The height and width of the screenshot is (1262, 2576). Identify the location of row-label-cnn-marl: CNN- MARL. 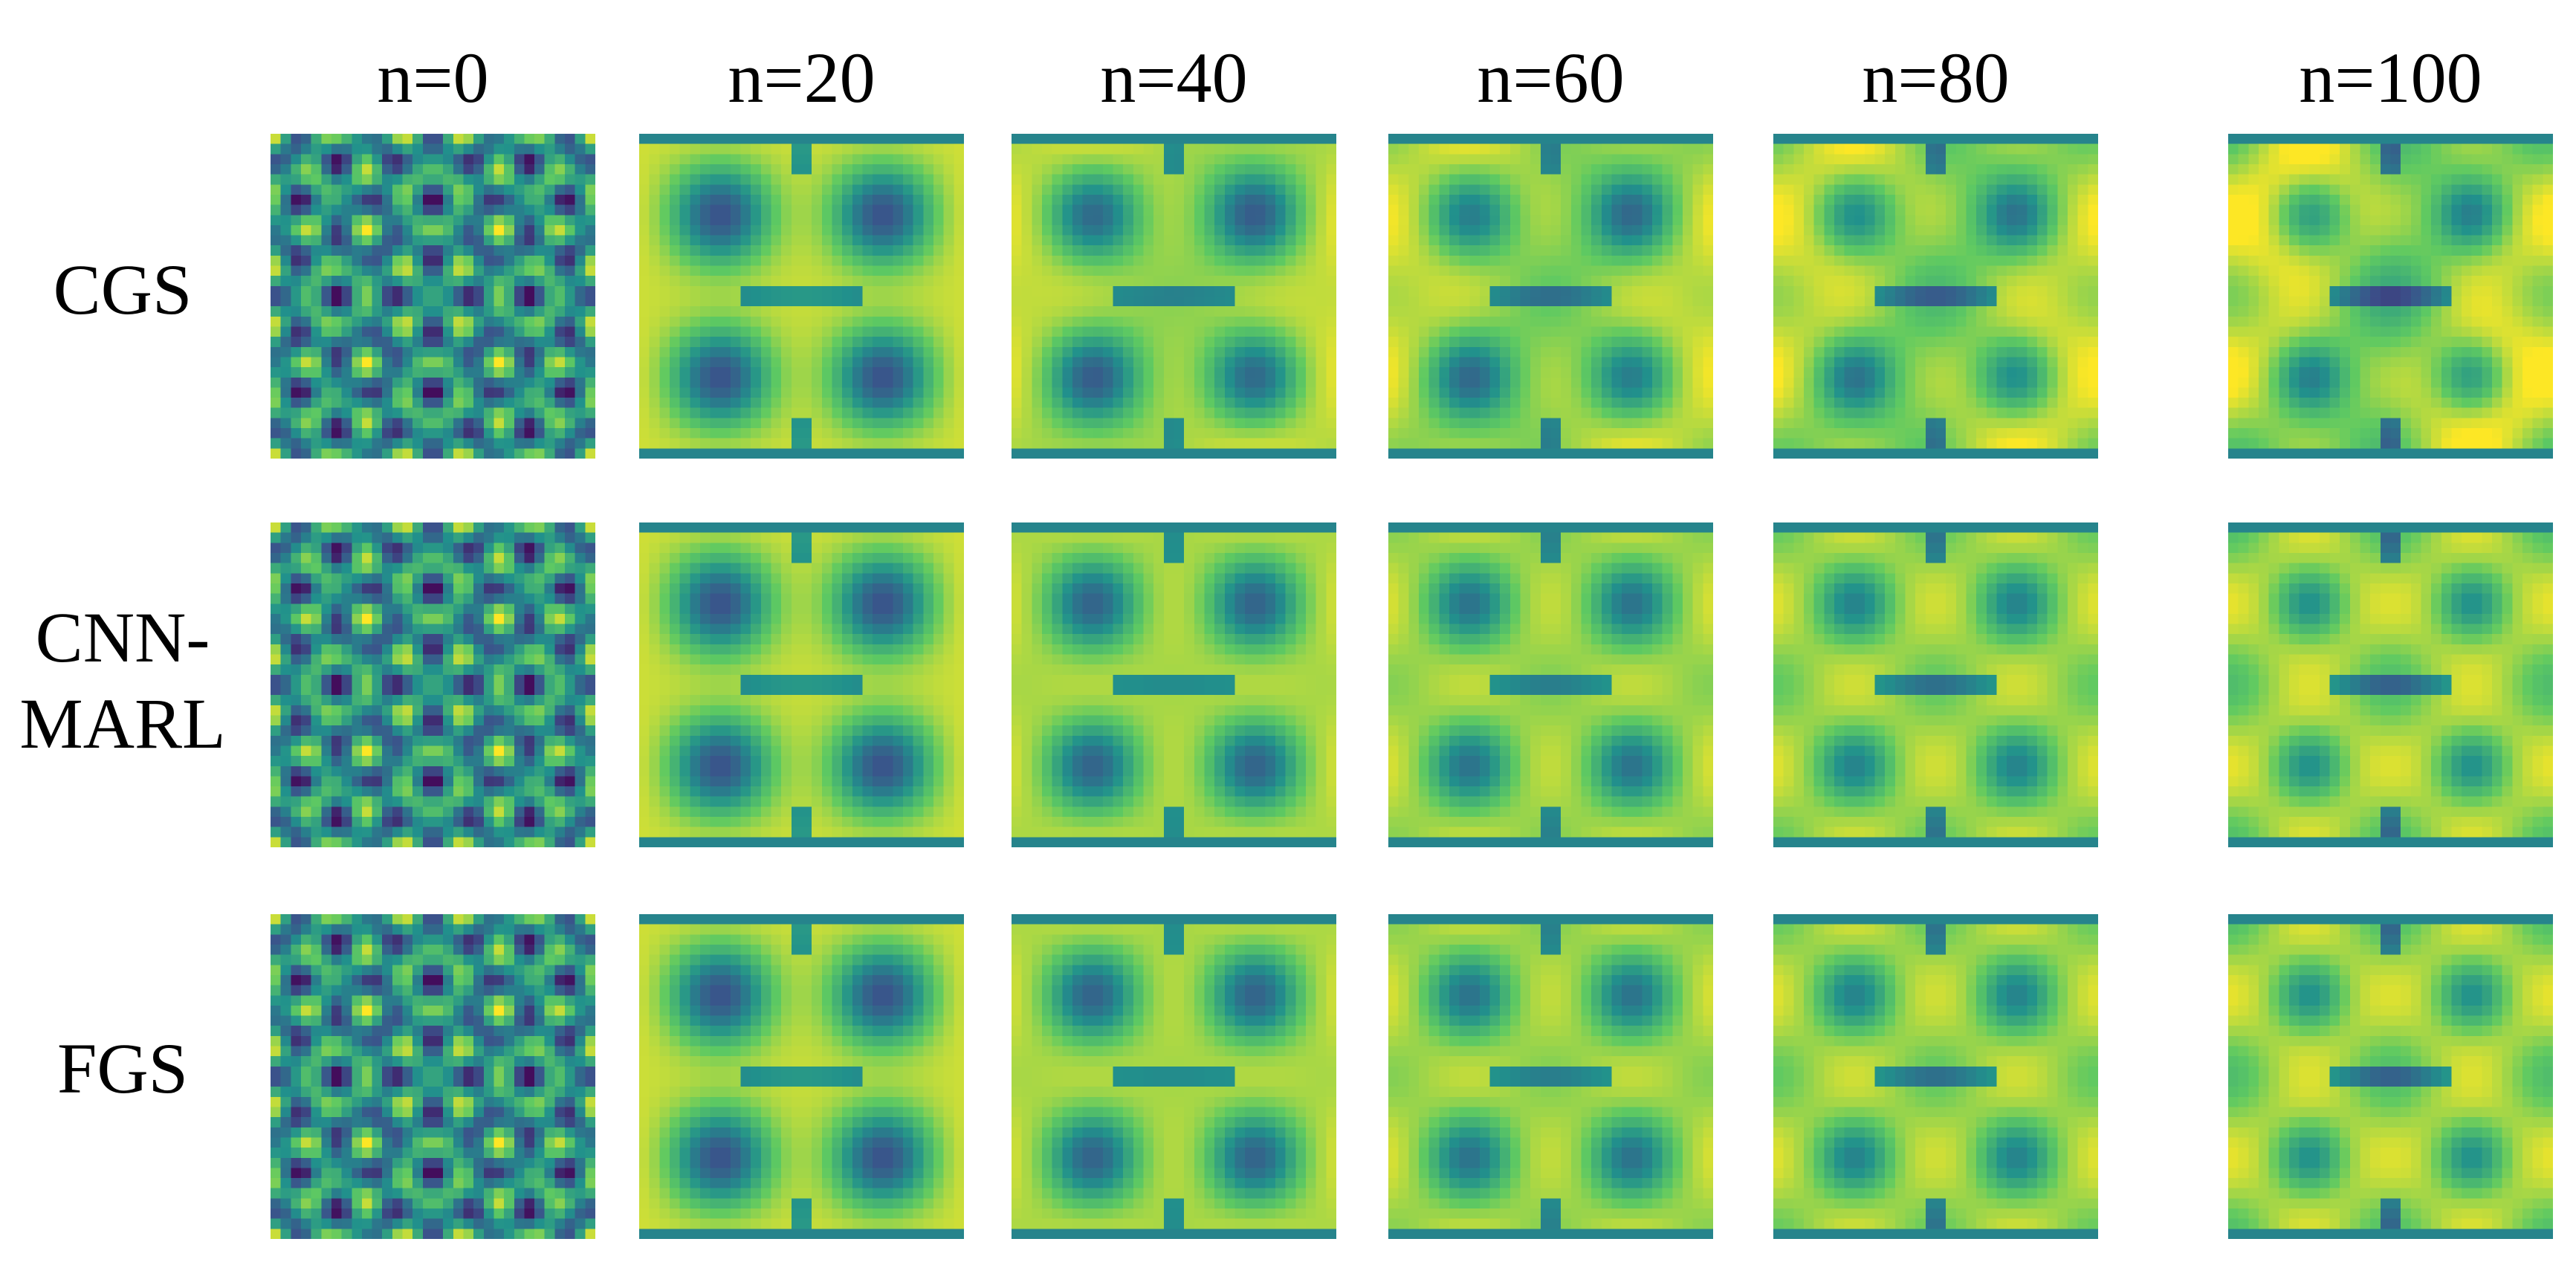
(123, 680).